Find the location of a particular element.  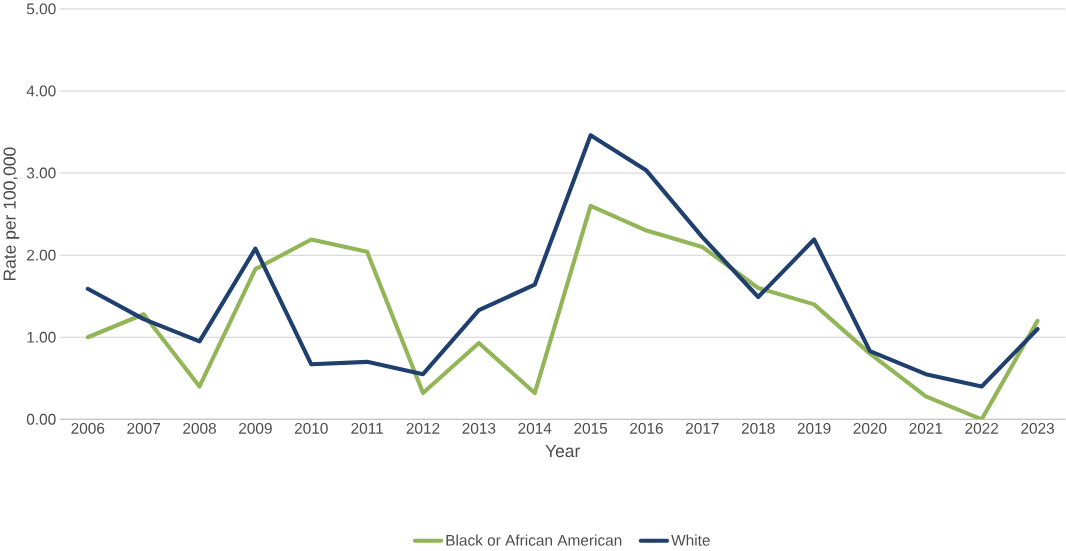

x-tick-label: 2018 is located at coordinates (758, 428).